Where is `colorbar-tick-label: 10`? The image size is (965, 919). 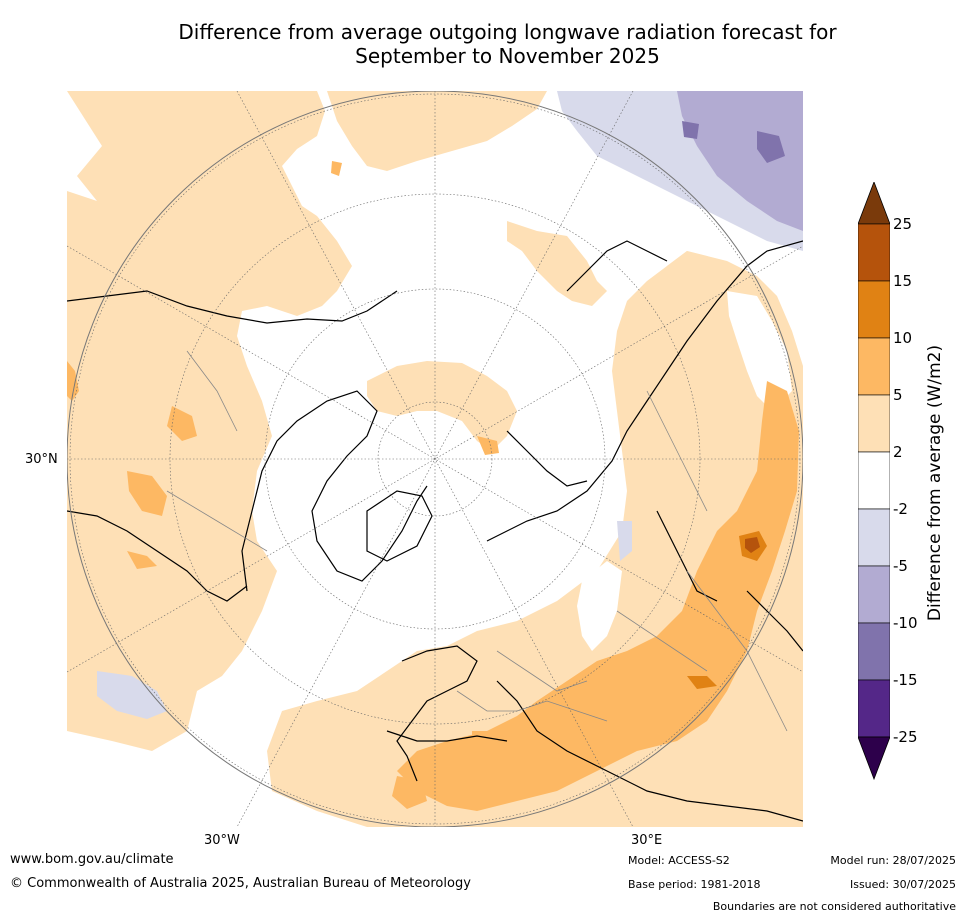
colorbar-tick-label: 10 is located at coordinates (903, 338).